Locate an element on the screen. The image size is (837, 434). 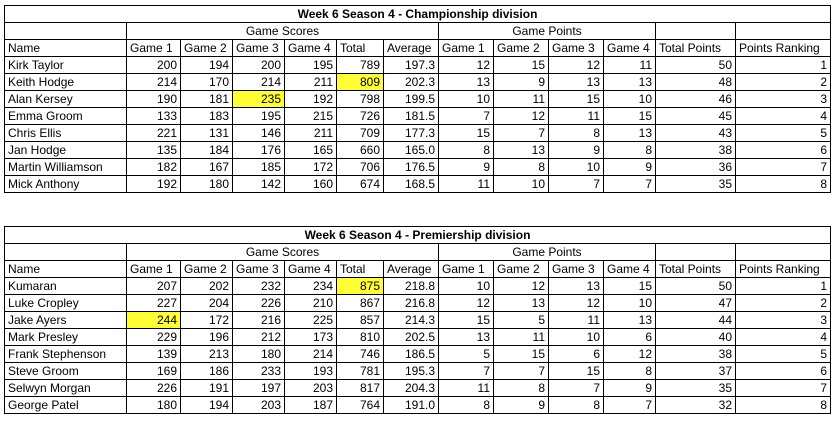
score-cell: 200 is located at coordinates (258, 65).